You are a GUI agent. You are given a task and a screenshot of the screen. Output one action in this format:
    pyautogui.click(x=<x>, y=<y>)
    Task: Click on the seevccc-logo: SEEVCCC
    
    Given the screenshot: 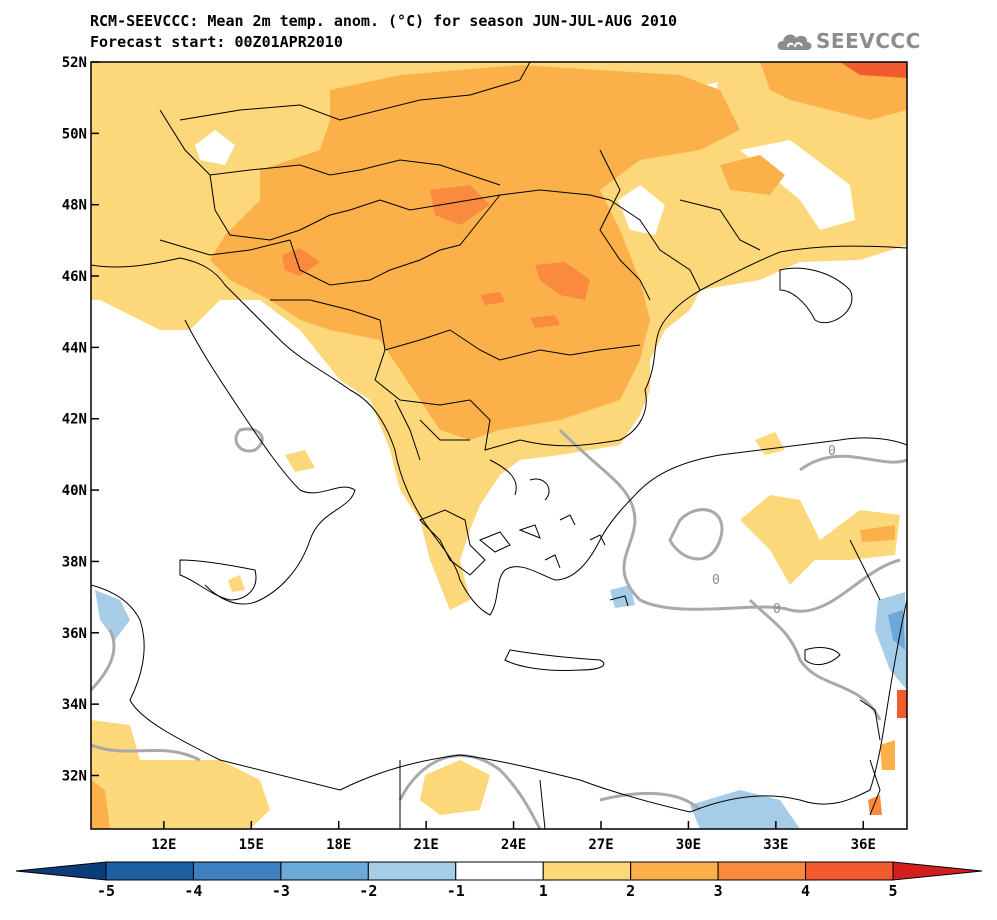 What is the action you would take?
    pyautogui.click(x=848, y=41)
    